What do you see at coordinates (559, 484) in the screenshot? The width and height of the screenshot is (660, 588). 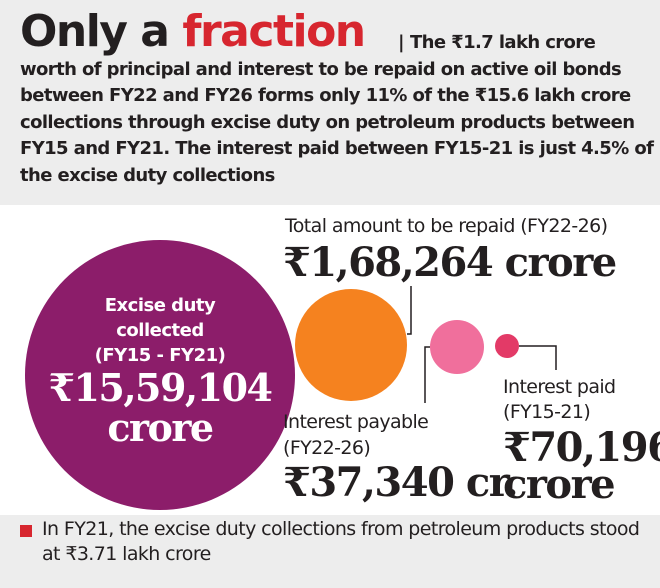 I see `interest-paid-unit: crore` at bounding box center [559, 484].